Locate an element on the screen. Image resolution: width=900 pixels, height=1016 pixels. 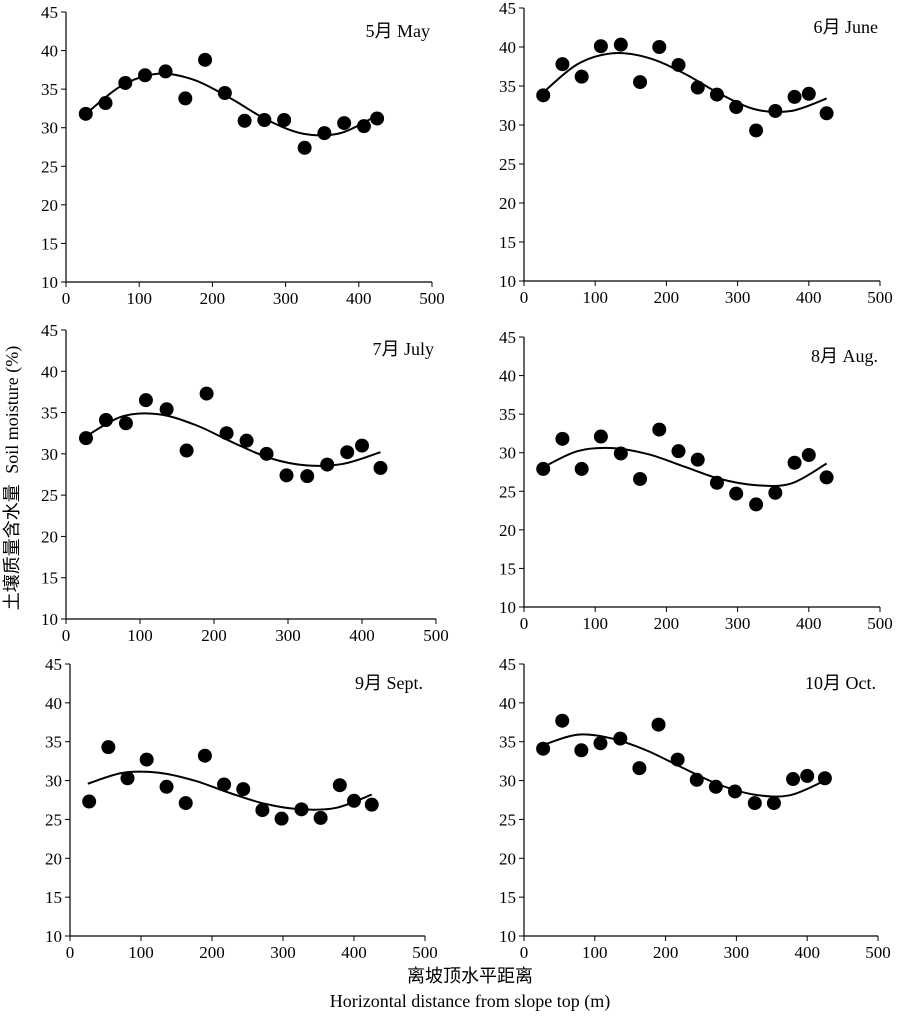
oct-y-tick-label: 40 is located at coordinates (507, 703).